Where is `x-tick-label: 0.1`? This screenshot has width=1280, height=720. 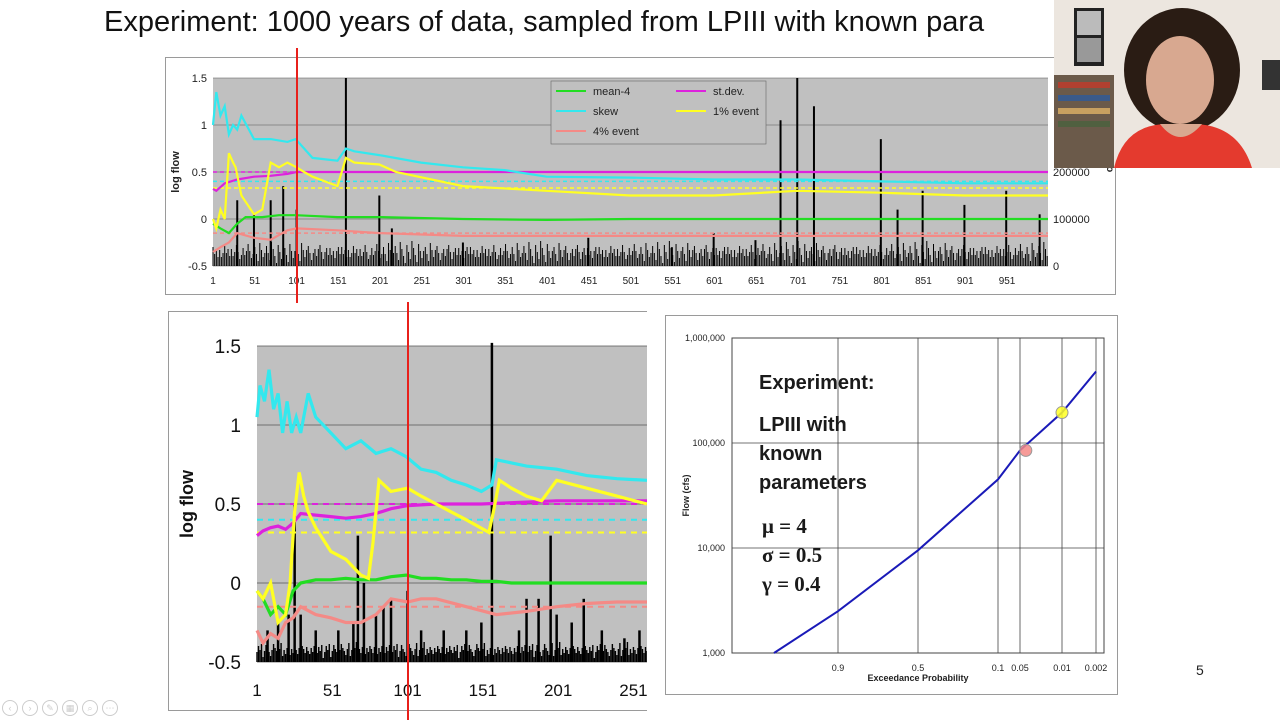
x-tick-label: 0.1 is located at coordinates (998, 668).